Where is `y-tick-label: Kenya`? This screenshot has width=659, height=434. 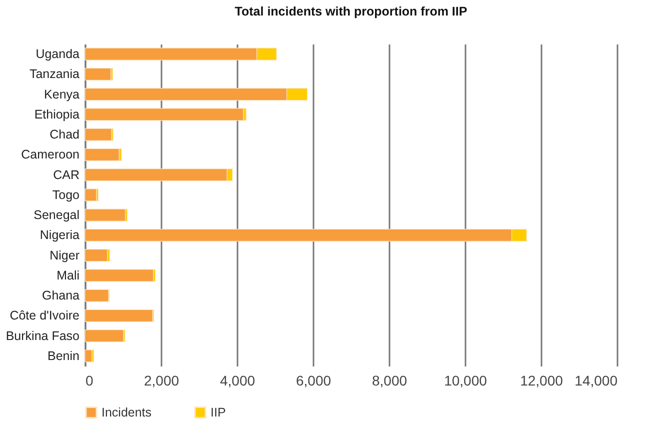
y-tick-label: Kenya is located at coordinates (62, 94).